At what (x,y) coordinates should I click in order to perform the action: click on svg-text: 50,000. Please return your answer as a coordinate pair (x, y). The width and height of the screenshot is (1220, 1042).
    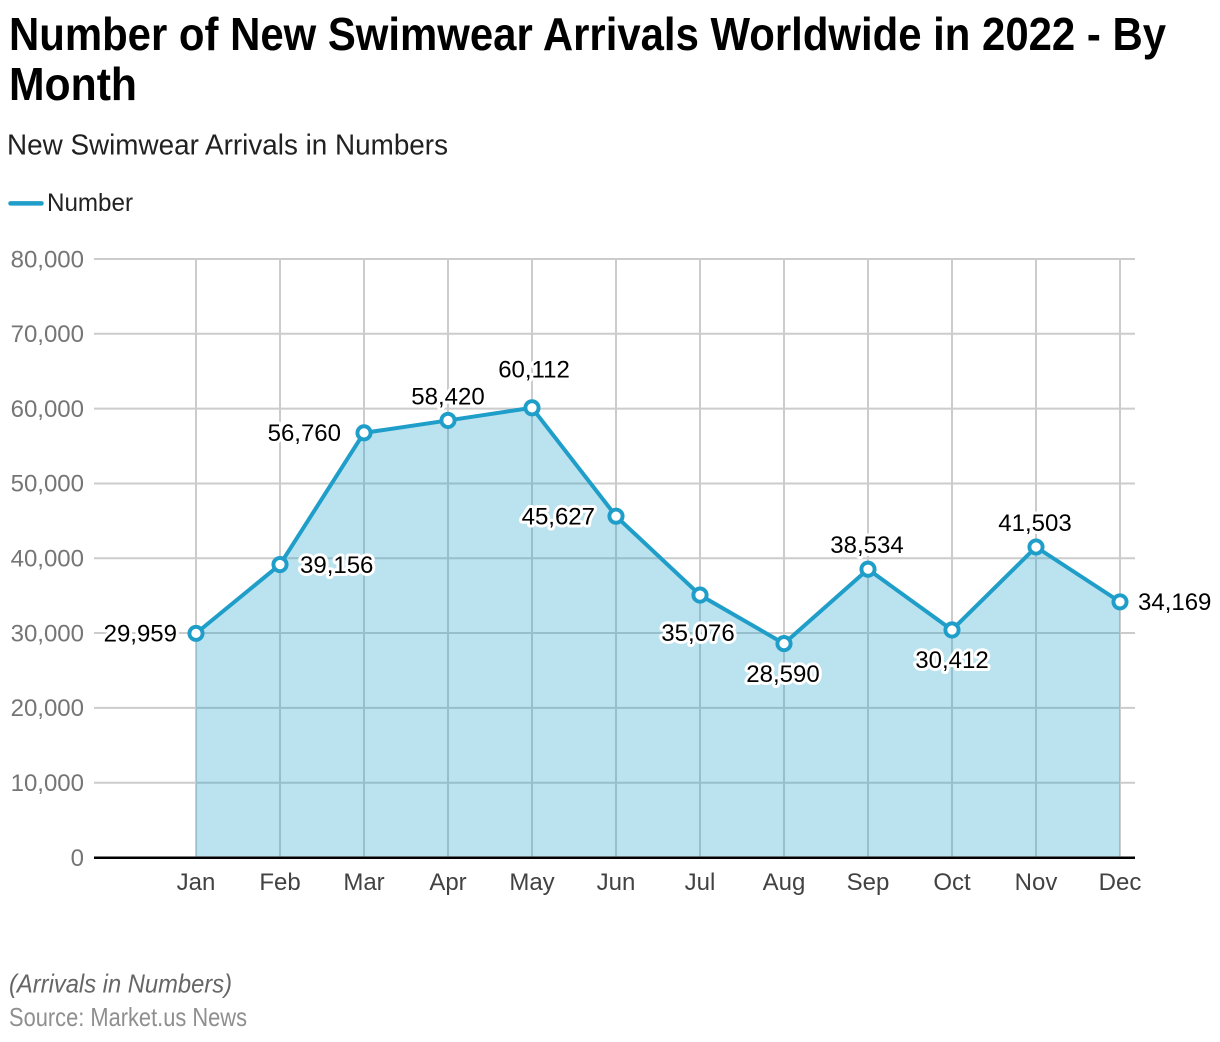
    Looking at the image, I should click on (47, 484).